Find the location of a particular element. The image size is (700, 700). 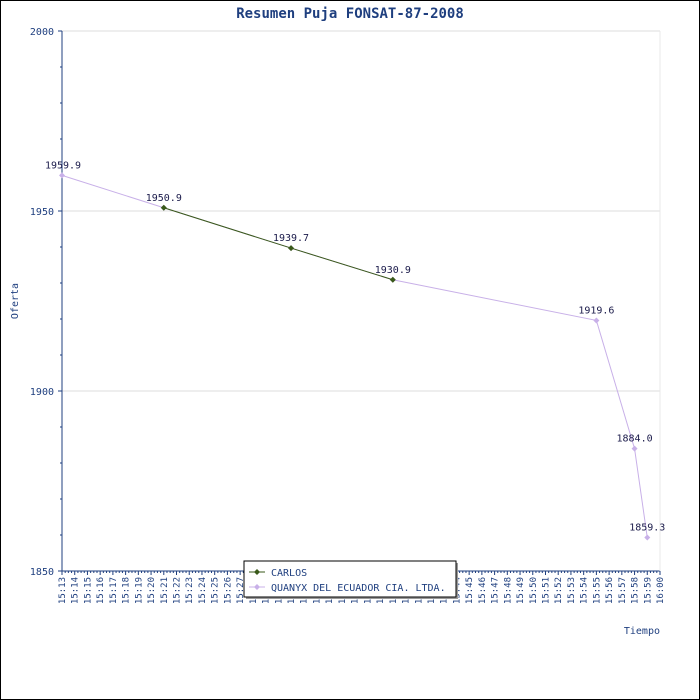

x-tick-label: 15:58 is located at coordinates (636, 590).